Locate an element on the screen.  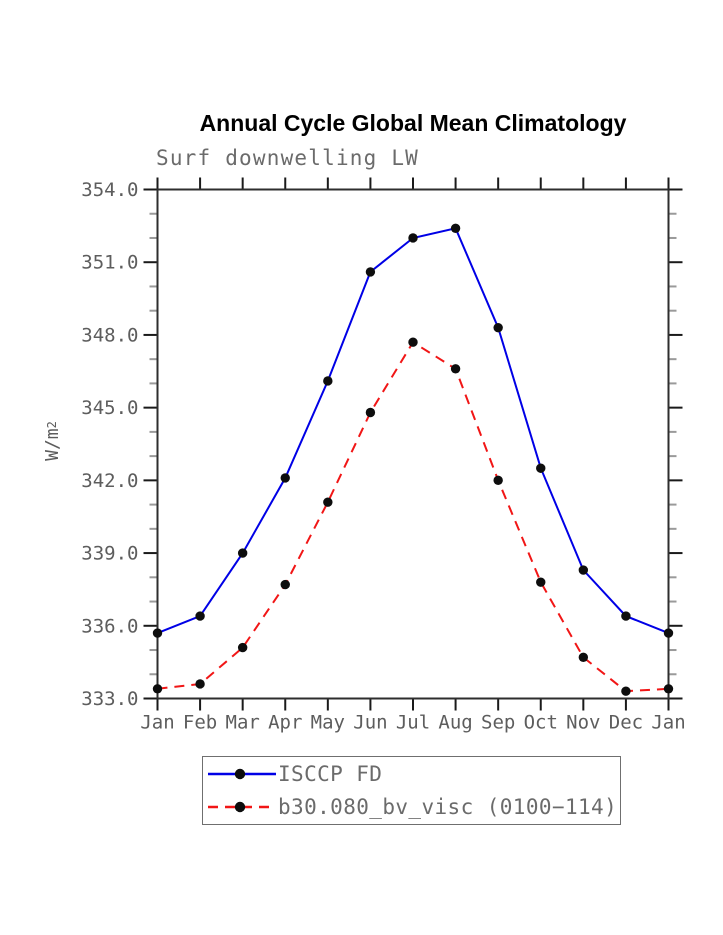
x-tick-label: Oct is located at coordinates (541, 723).